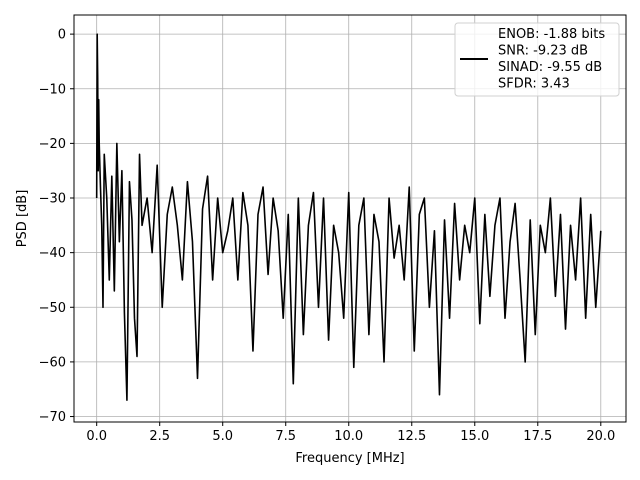 This screenshot has height=480, width=640. I want to click on x-tick-label: 7.5, so click(285, 436).